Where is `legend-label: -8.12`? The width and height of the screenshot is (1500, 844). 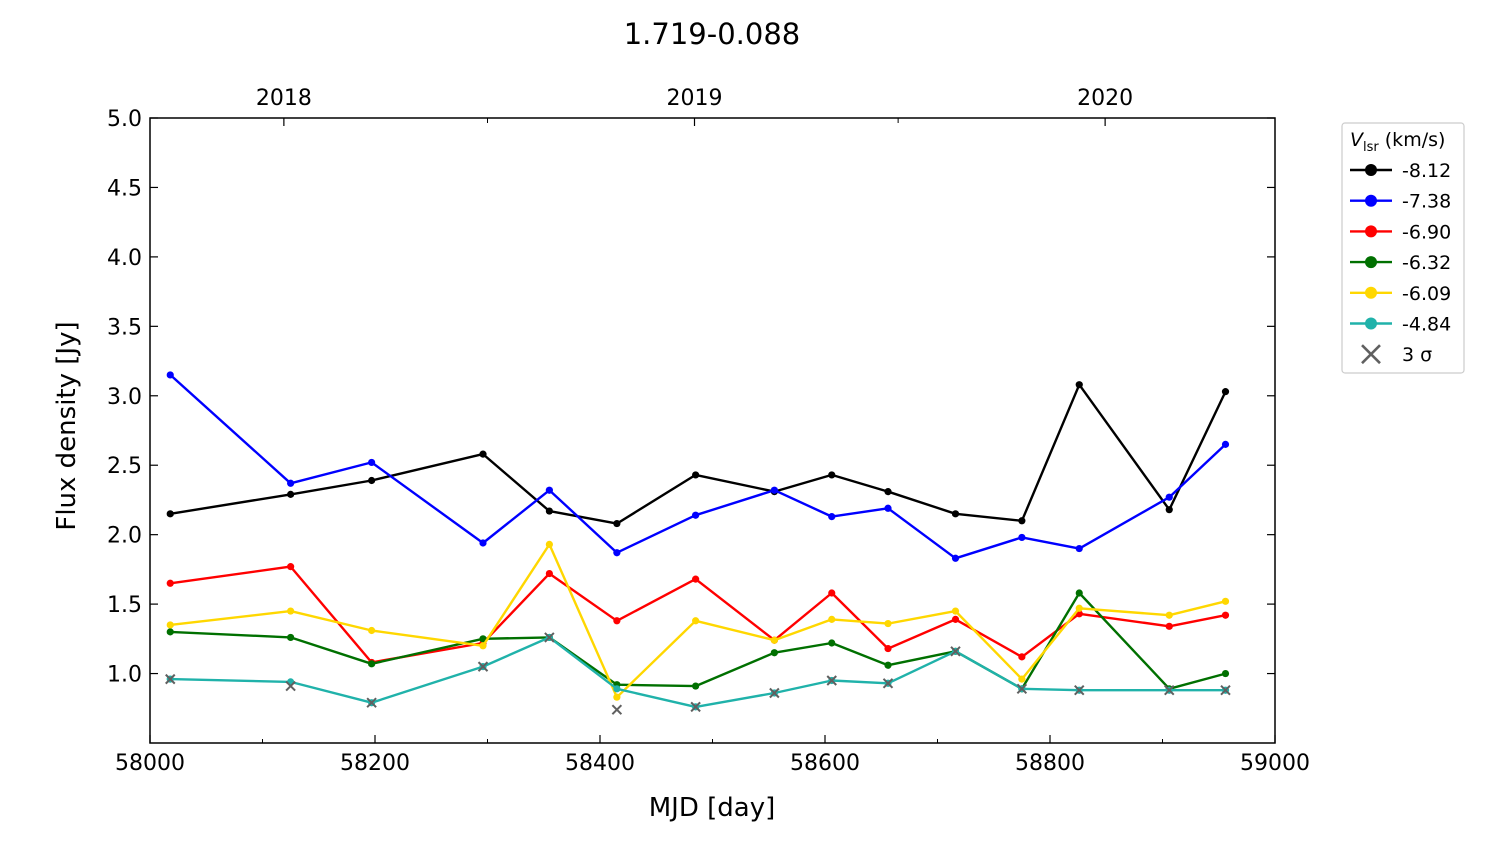 legend-label: -8.12 is located at coordinates (1426, 171).